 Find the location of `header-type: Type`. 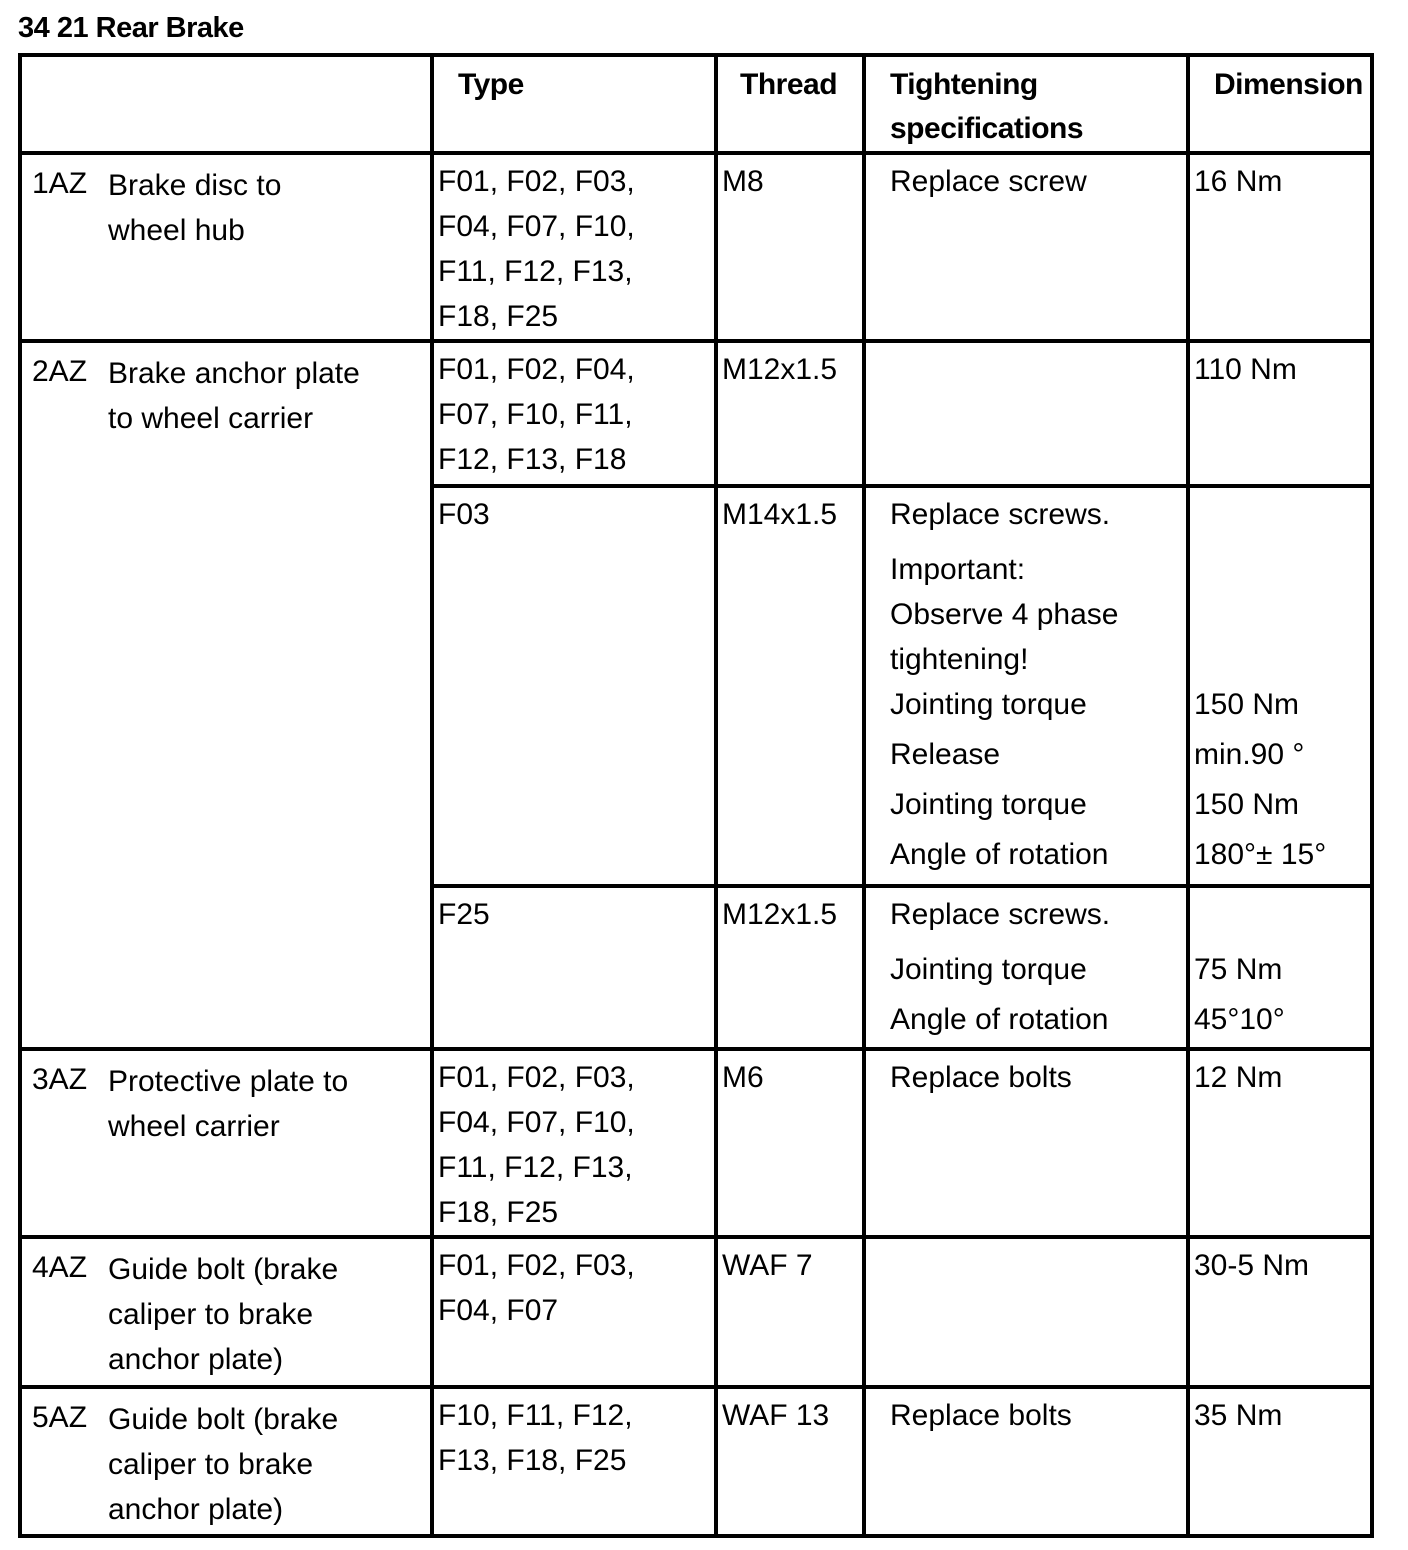

header-type: Type is located at coordinates (574, 104).